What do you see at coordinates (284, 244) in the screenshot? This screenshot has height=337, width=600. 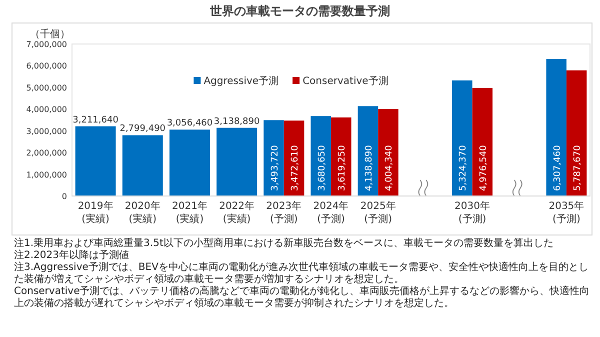 I see `text: 注1.乗用車および車両総重量3.5t以下の小型商用車における新車販売台数をベースに、車載モータの需要数量を算出した` at bounding box center [284, 244].